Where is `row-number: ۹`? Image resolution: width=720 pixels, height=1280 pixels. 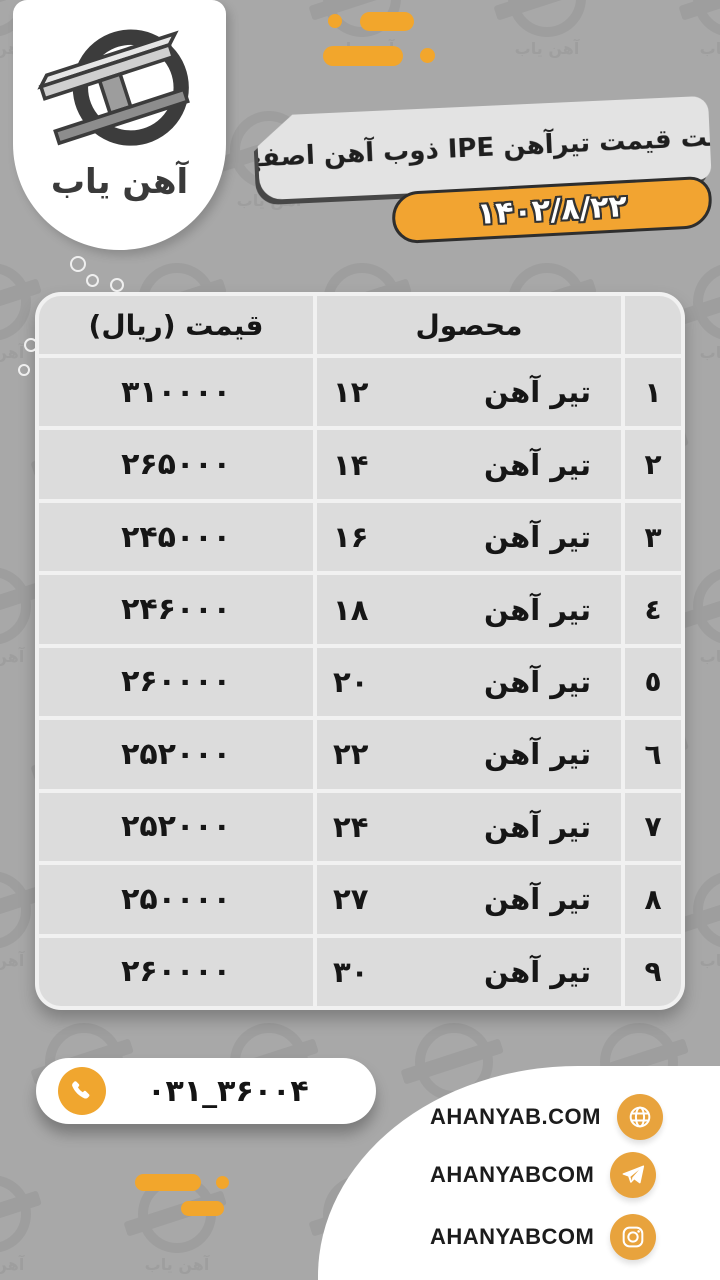
row-number: ۹ is located at coordinates (653, 971).